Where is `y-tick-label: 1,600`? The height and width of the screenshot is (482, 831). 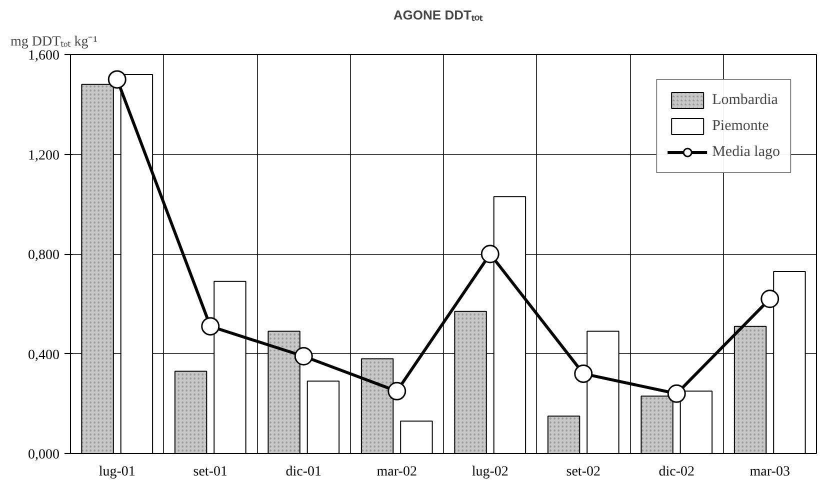 y-tick-label: 1,600 is located at coordinates (44, 56).